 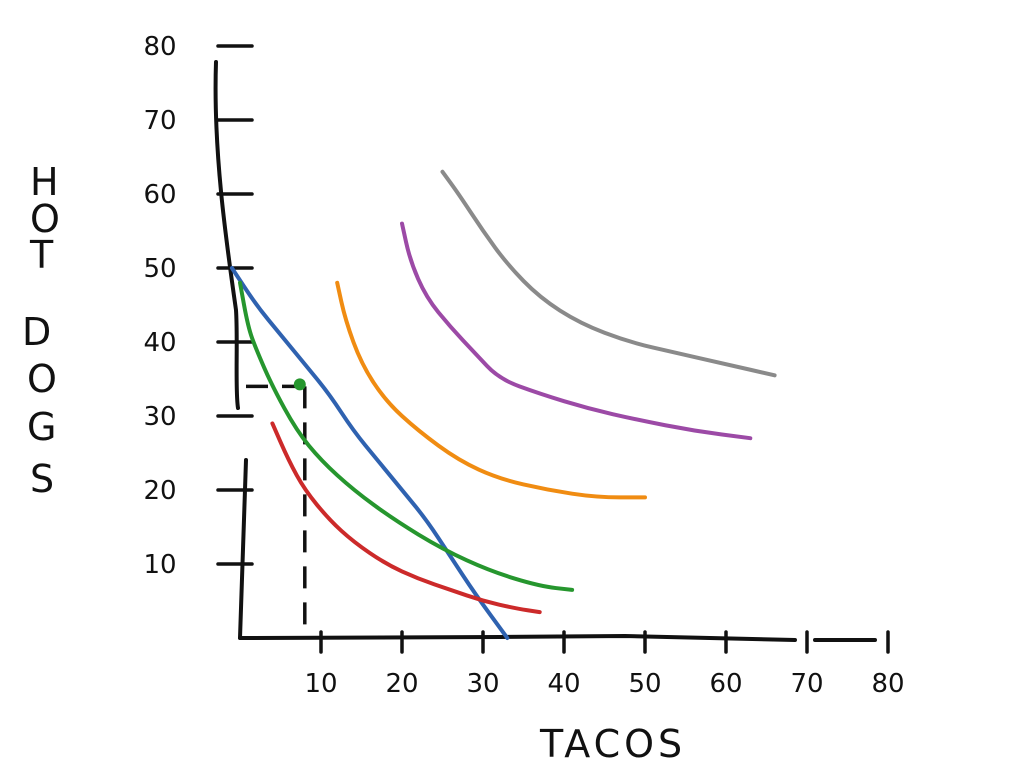 What do you see at coordinates (517, 637) in the screenshot?
I see `x-axis-line` at bounding box center [517, 637].